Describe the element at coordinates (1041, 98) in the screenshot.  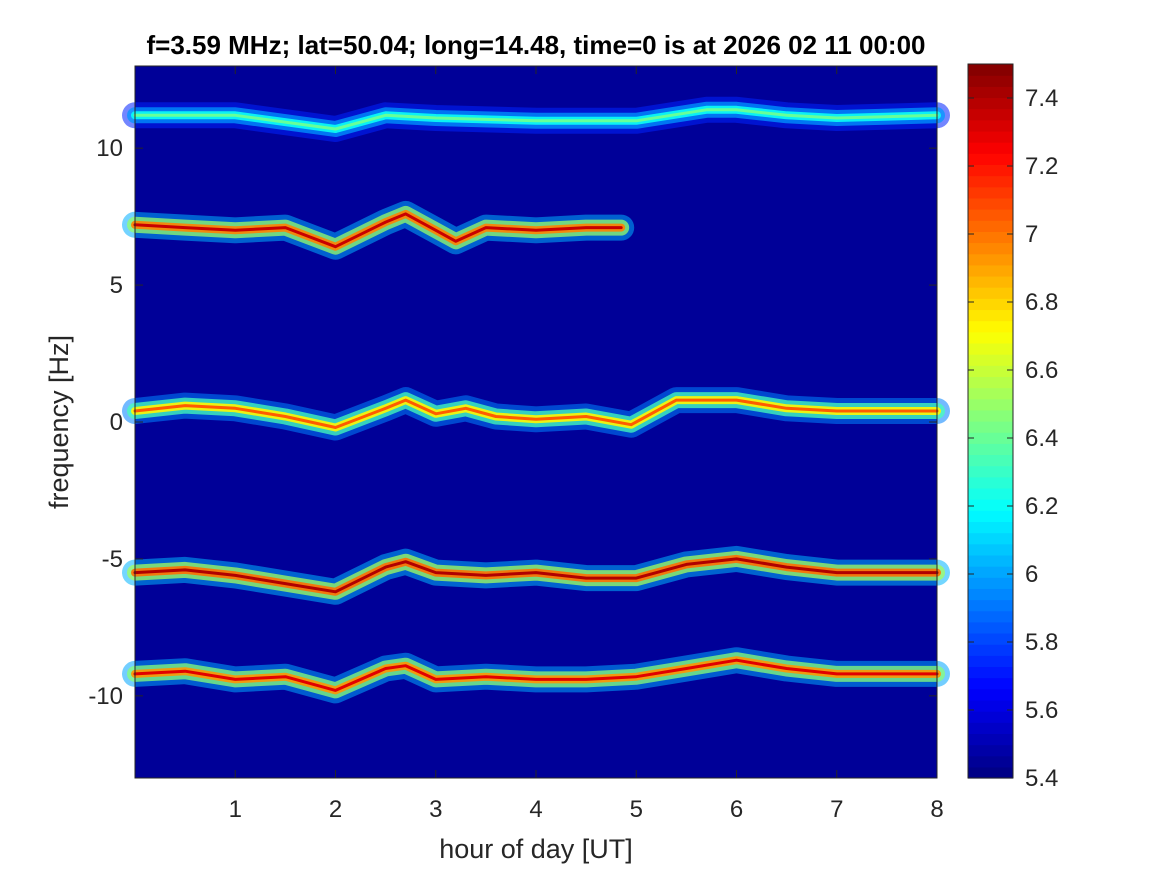
I see `colorbar-tick-label: 7.4` at that location.